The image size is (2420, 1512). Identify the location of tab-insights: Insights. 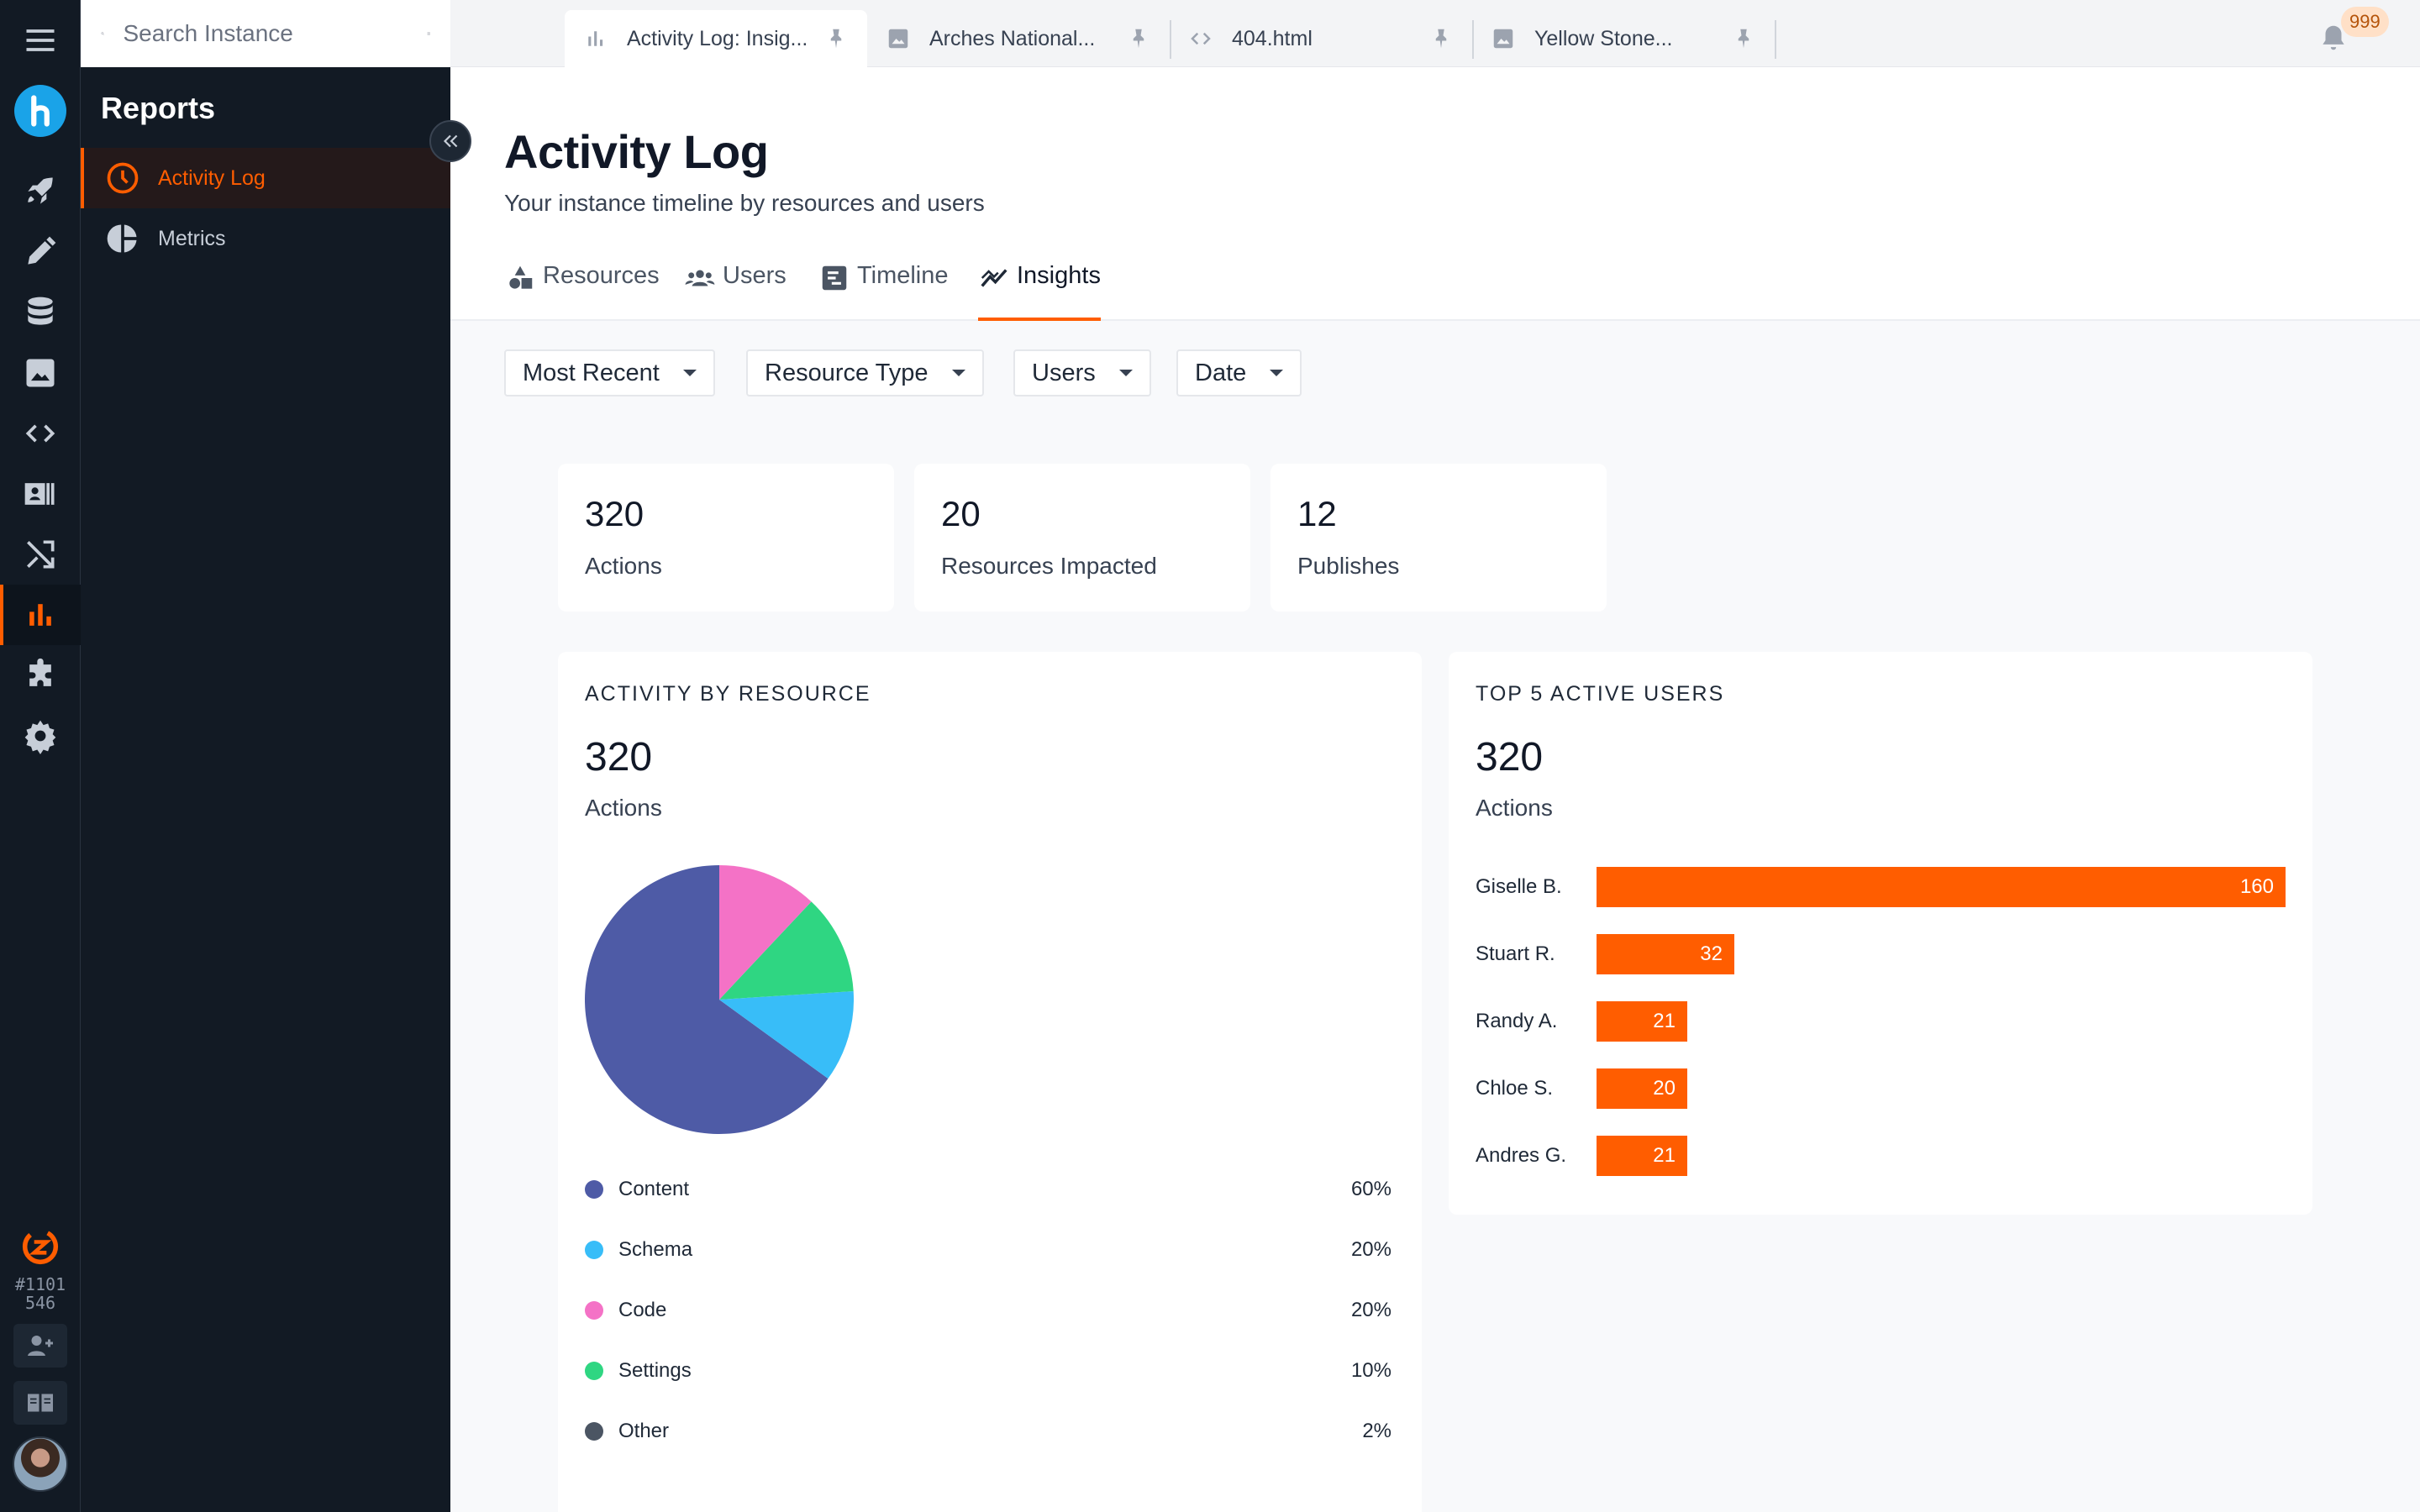
(1040, 291).